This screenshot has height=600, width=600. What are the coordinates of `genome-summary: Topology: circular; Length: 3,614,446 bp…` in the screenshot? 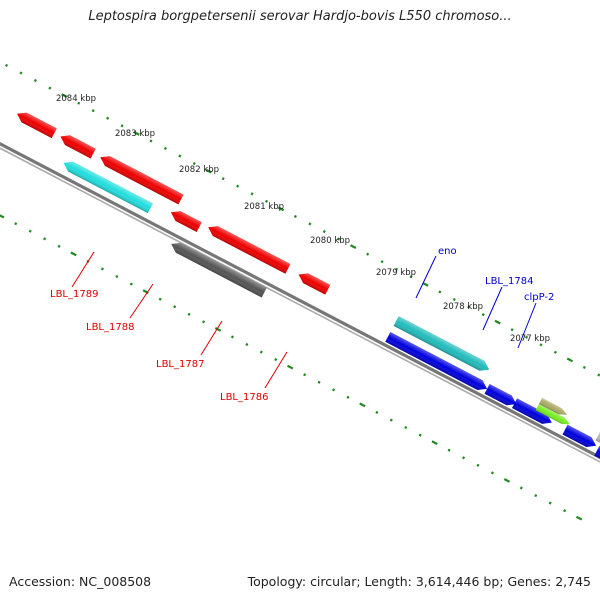 It's located at (419, 581).